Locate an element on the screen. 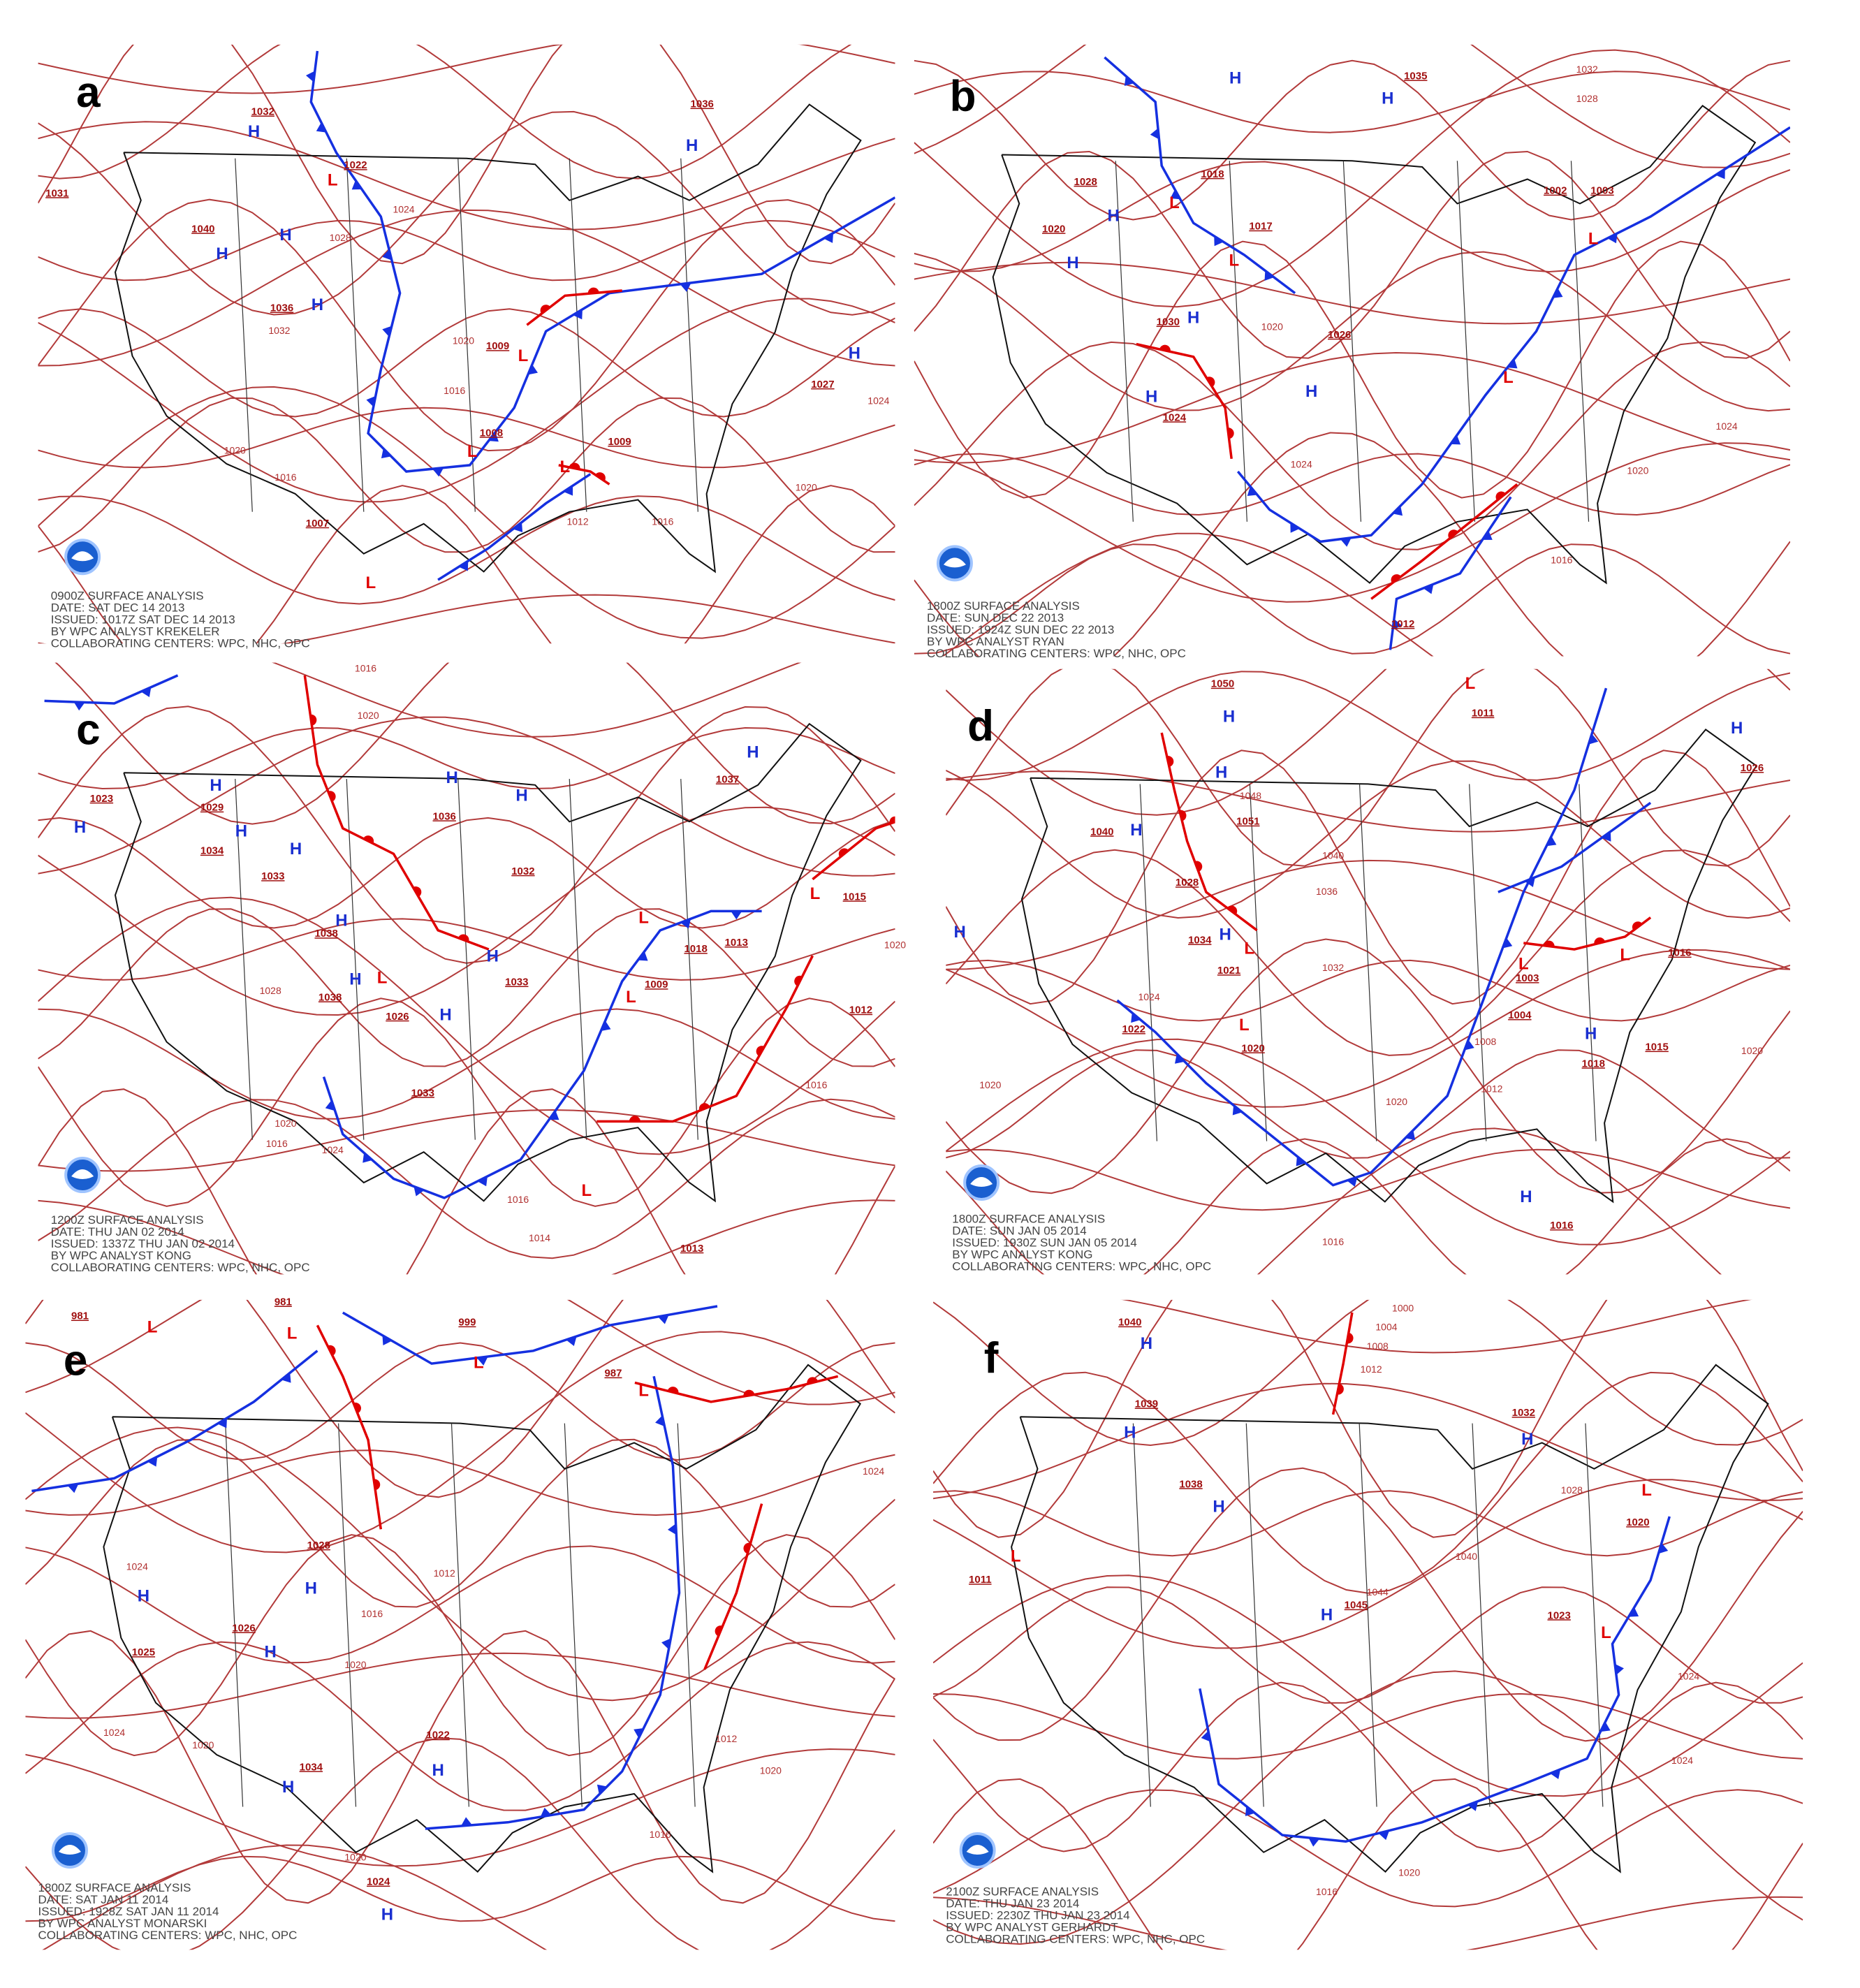 The height and width of the screenshot is (1988, 1860). isobar-label: 1028 is located at coordinates (270, 990).